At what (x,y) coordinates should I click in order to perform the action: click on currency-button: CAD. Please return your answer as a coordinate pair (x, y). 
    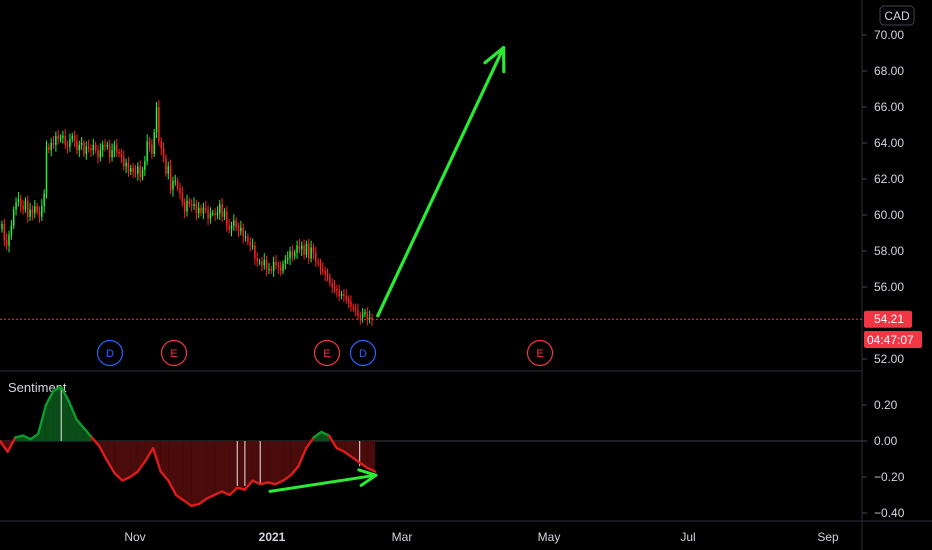
    Looking at the image, I should click on (897, 15).